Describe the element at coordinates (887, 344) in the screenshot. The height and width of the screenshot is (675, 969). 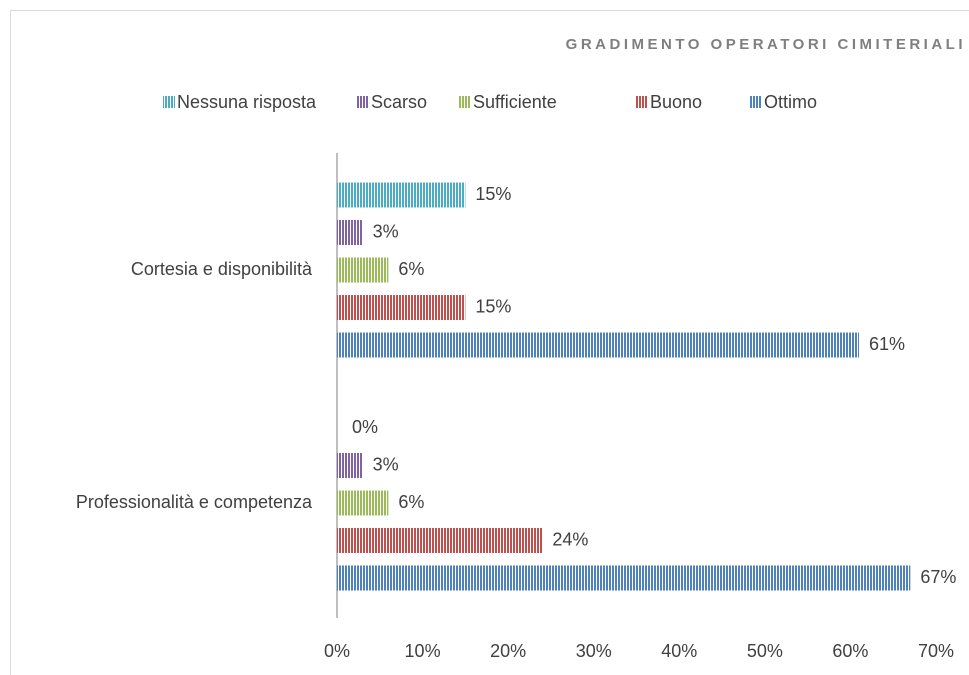
I see `data-label: 61%` at that location.